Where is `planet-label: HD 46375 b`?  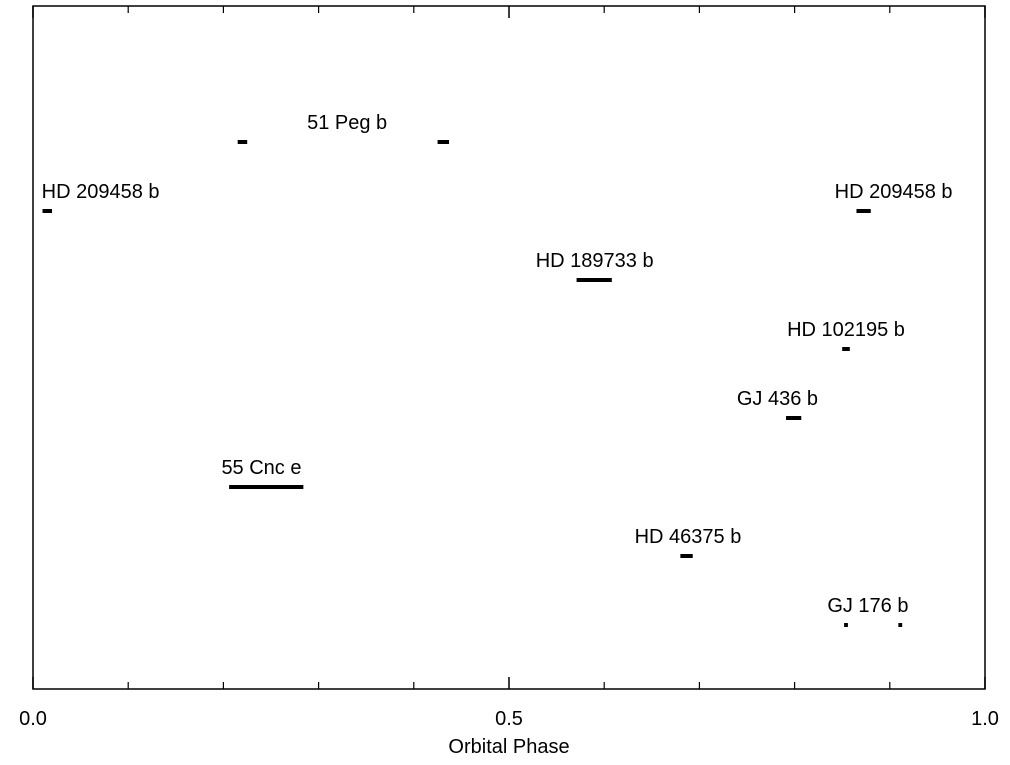
planet-label: HD 46375 b is located at coordinates (688, 537).